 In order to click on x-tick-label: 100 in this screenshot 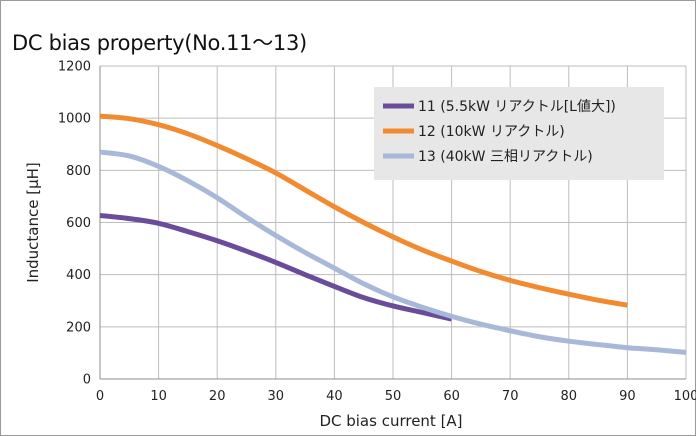, I will do `click(685, 396)`.